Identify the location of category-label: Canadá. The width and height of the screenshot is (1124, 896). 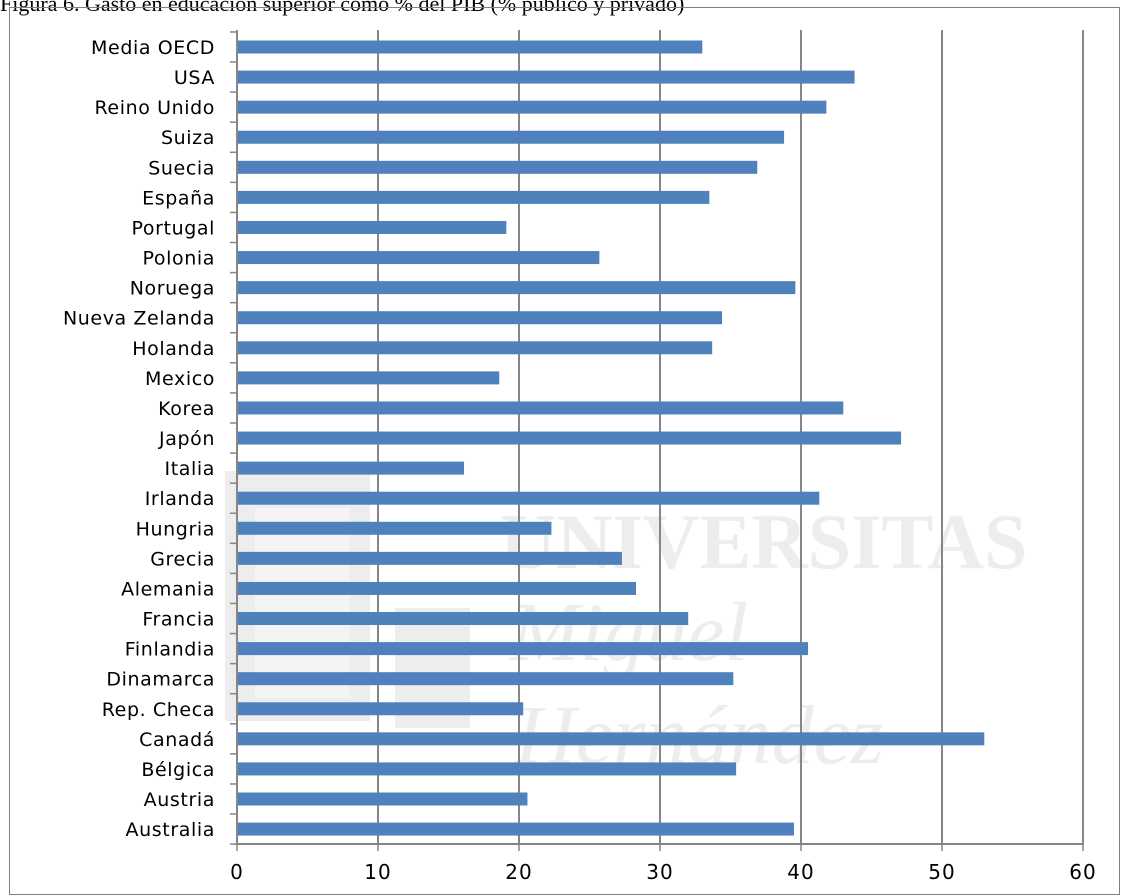
(177, 740).